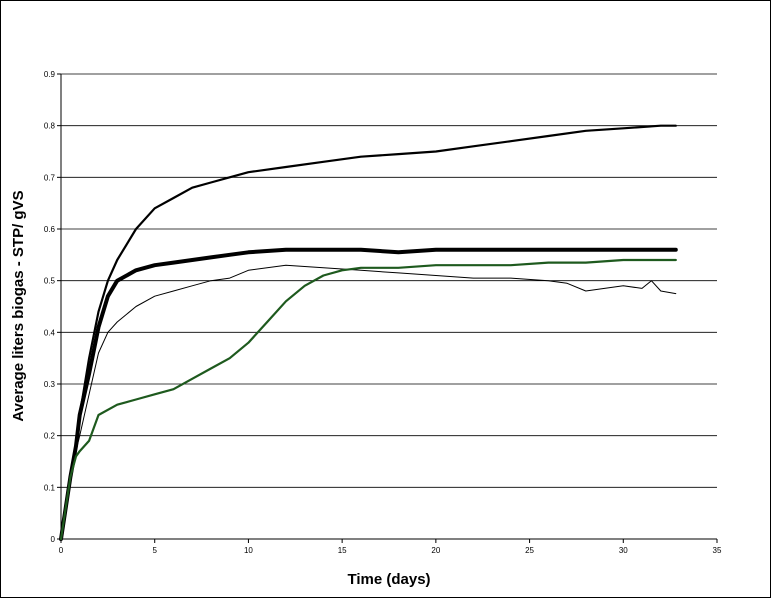 This screenshot has height=599, width=772. Describe the element at coordinates (61, 550) in the screenshot. I see `x-tick-label: 0` at that location.